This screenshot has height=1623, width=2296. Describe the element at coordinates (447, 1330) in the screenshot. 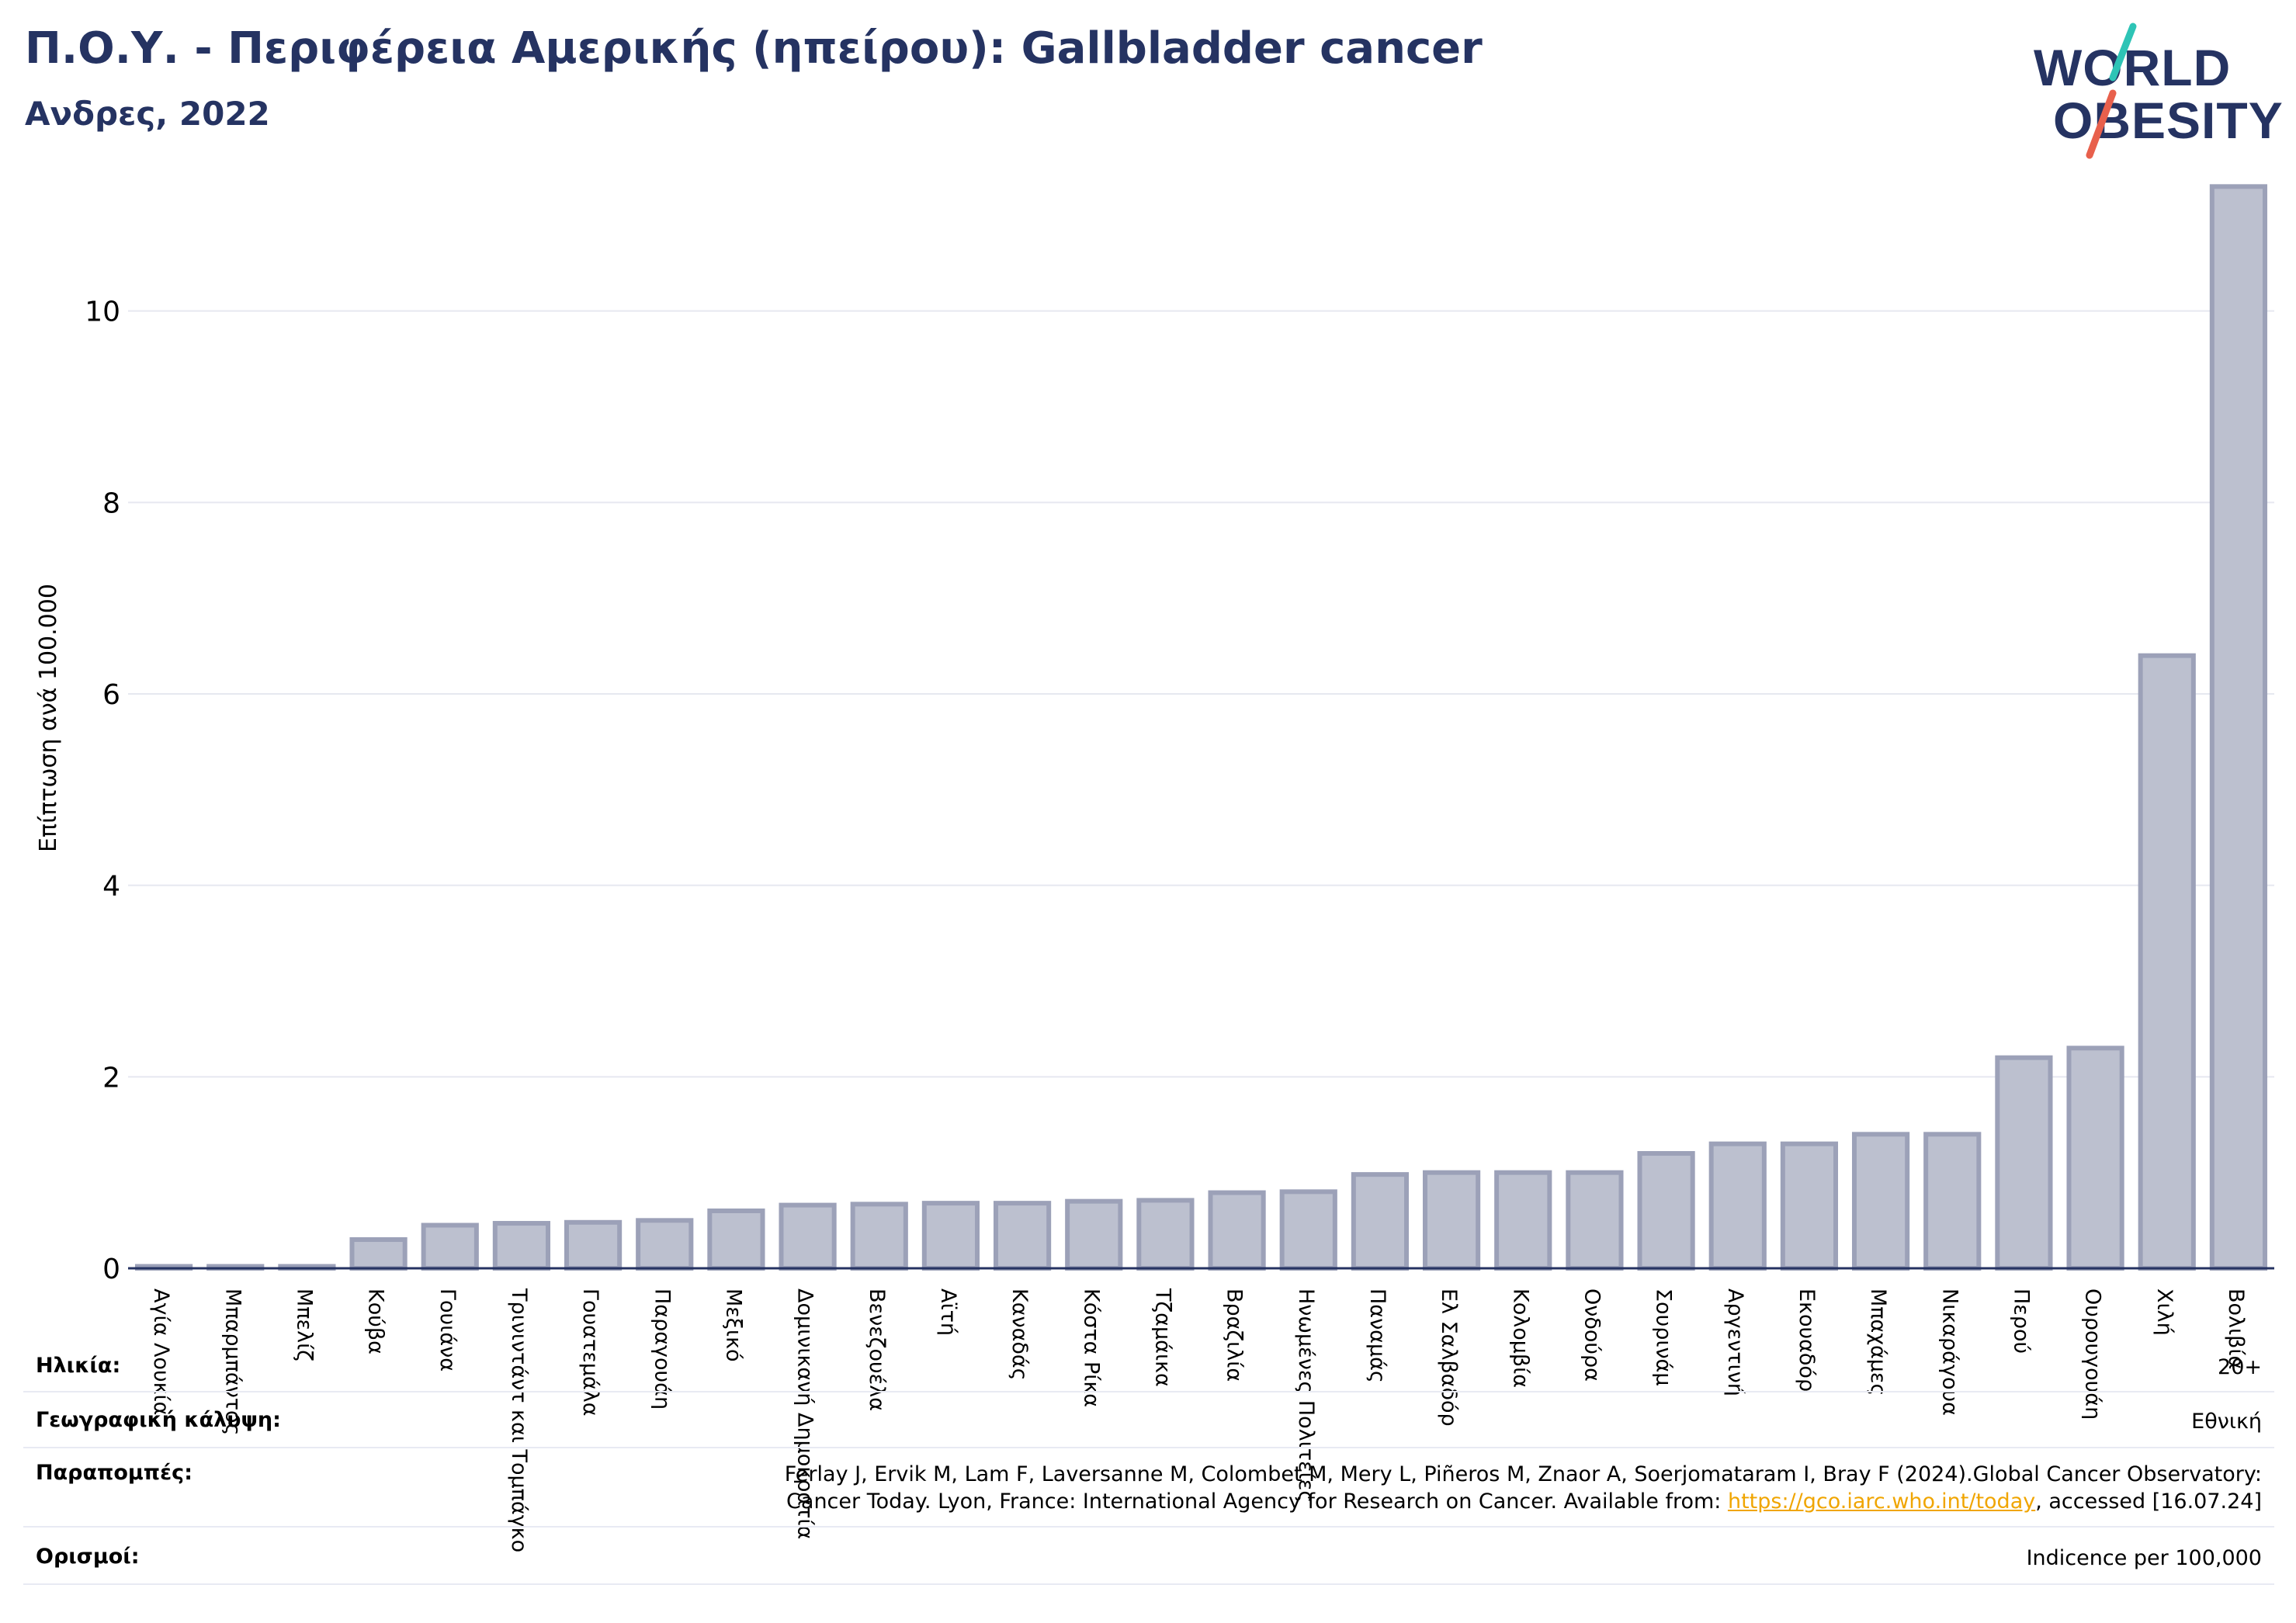

I see `x-tick-label: Γουιάνα` at that location.